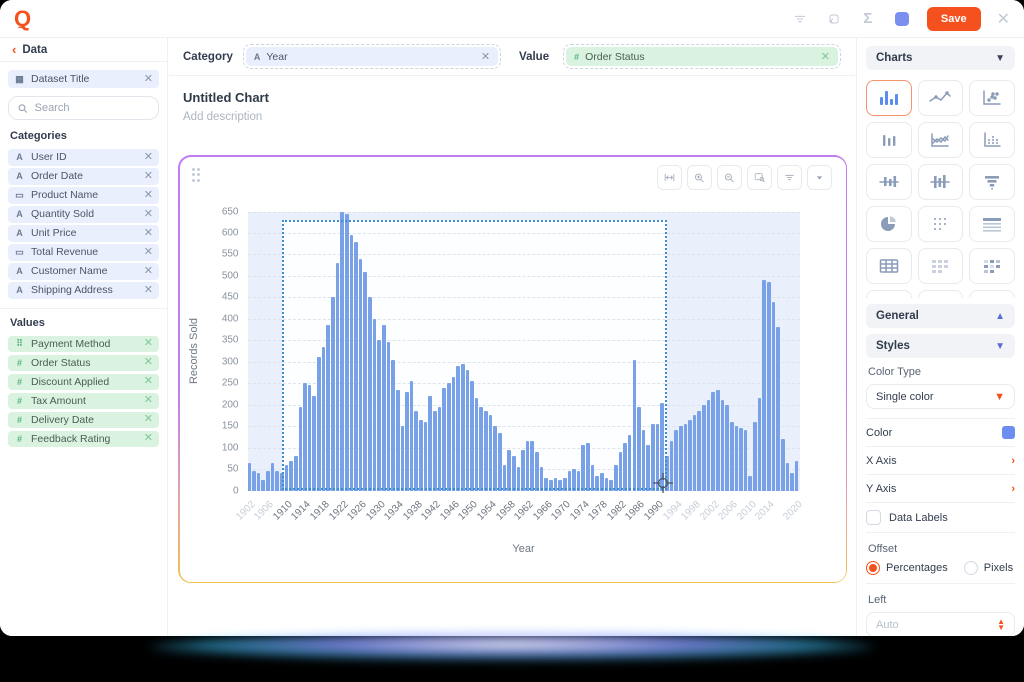 This screenshot has height=682, width=1024. Describe the element at coordinates (940, 224) in the screenshot. I see `chart-type-dot-matrix` at that location.